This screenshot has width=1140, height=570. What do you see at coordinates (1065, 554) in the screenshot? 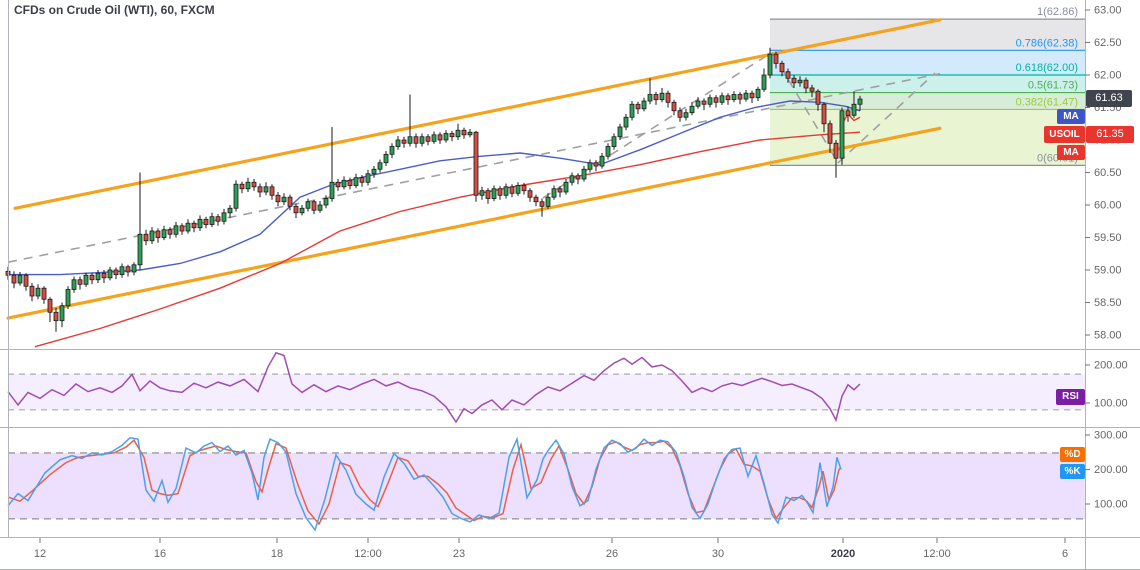
I see `time-axis-tick-label: 6` at bounding box center [1065, 554].